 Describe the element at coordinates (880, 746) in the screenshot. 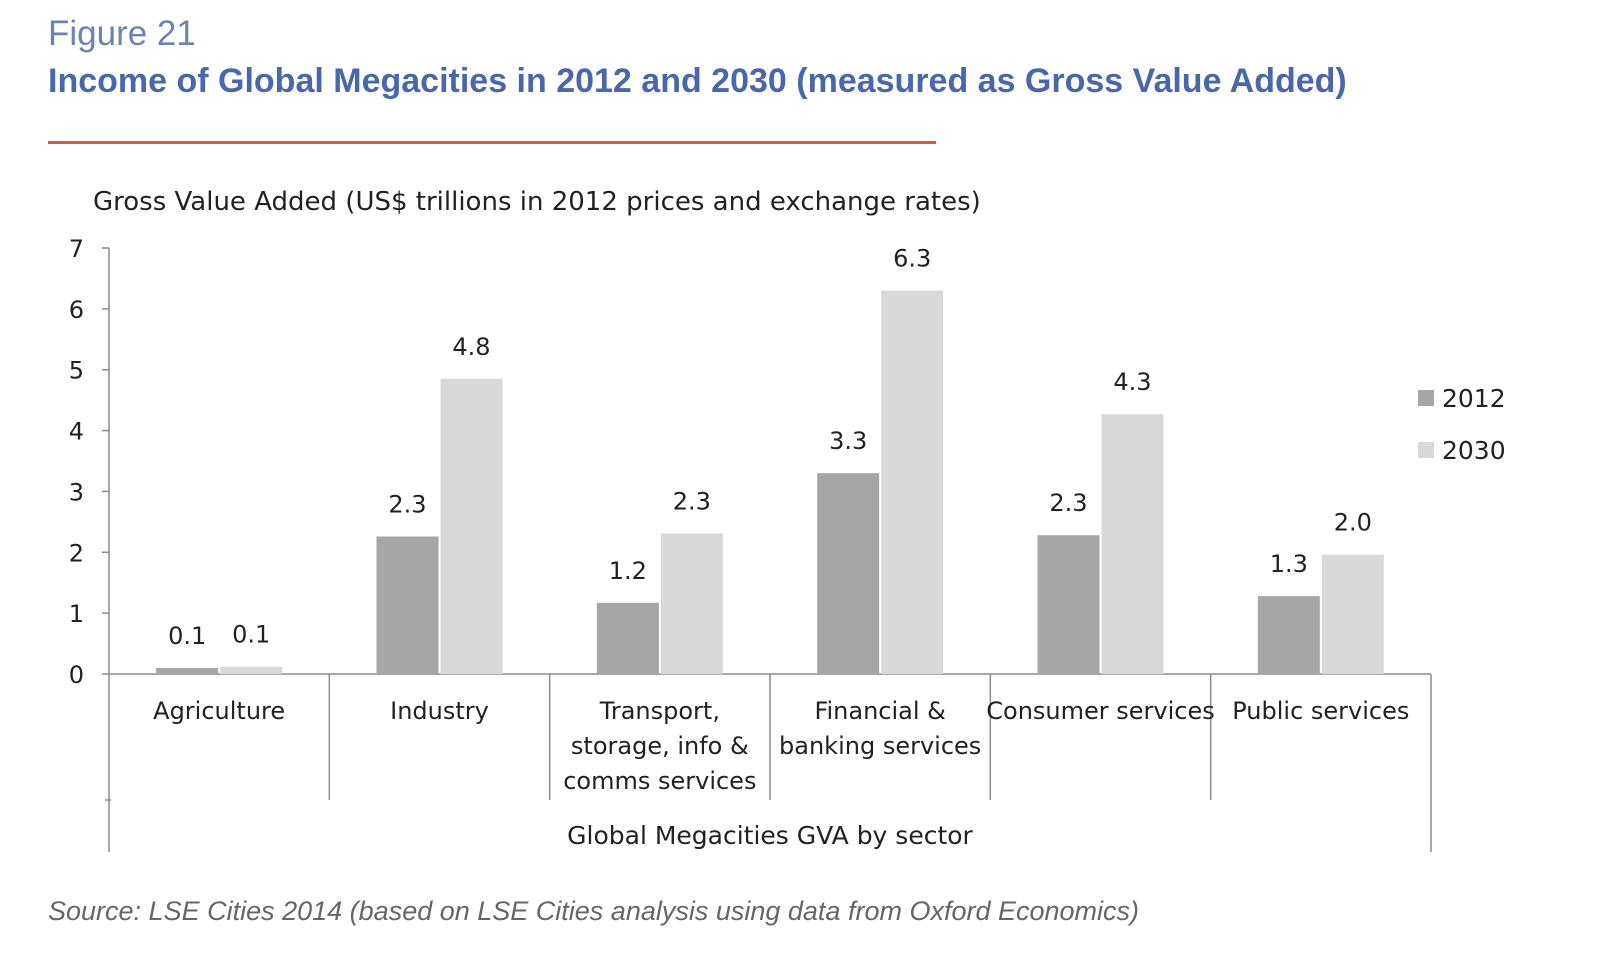

I see `category-label: banking services` at that location.